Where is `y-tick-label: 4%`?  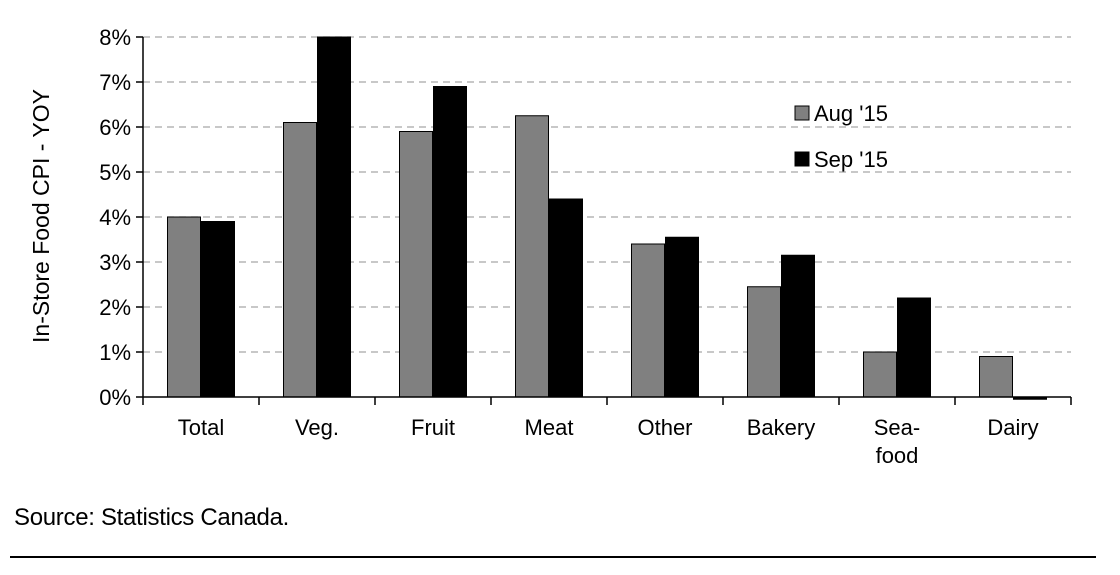
y-tick-label: 4% is located at coordinates (115, 217).